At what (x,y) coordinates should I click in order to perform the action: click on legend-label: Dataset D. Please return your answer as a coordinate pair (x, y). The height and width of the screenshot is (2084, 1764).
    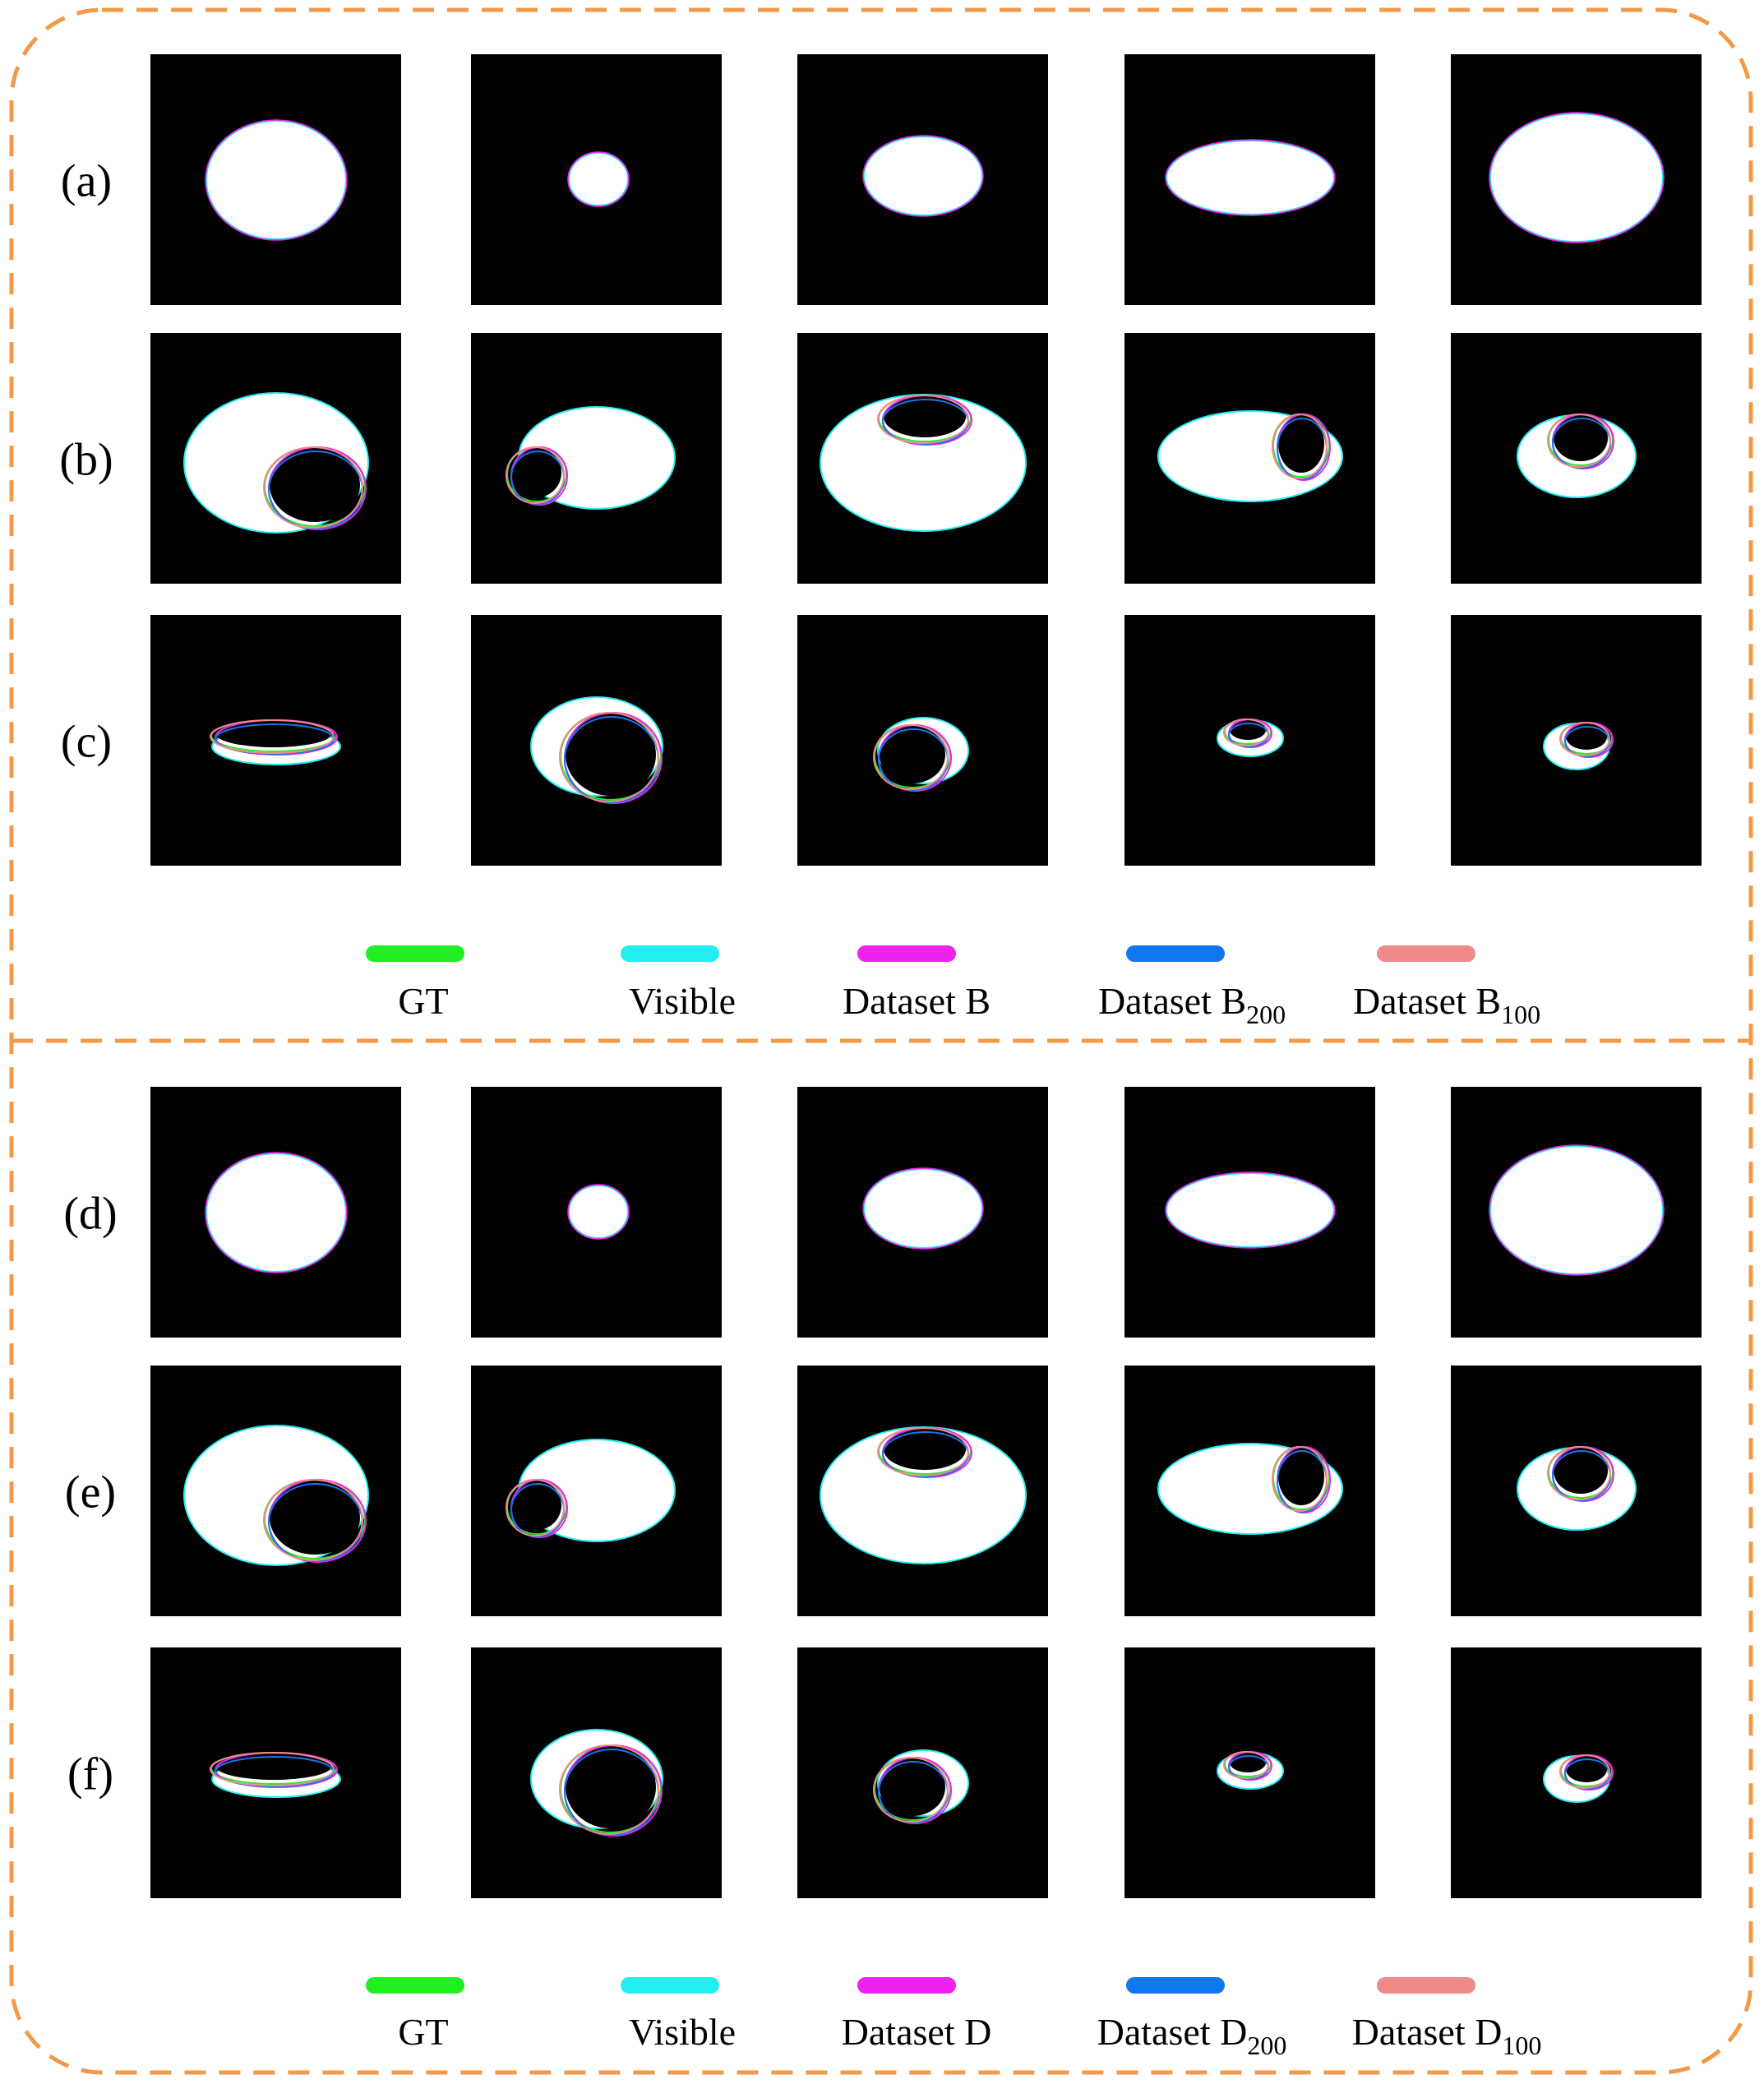
    Looking at the image, I should click on (917, 2032).